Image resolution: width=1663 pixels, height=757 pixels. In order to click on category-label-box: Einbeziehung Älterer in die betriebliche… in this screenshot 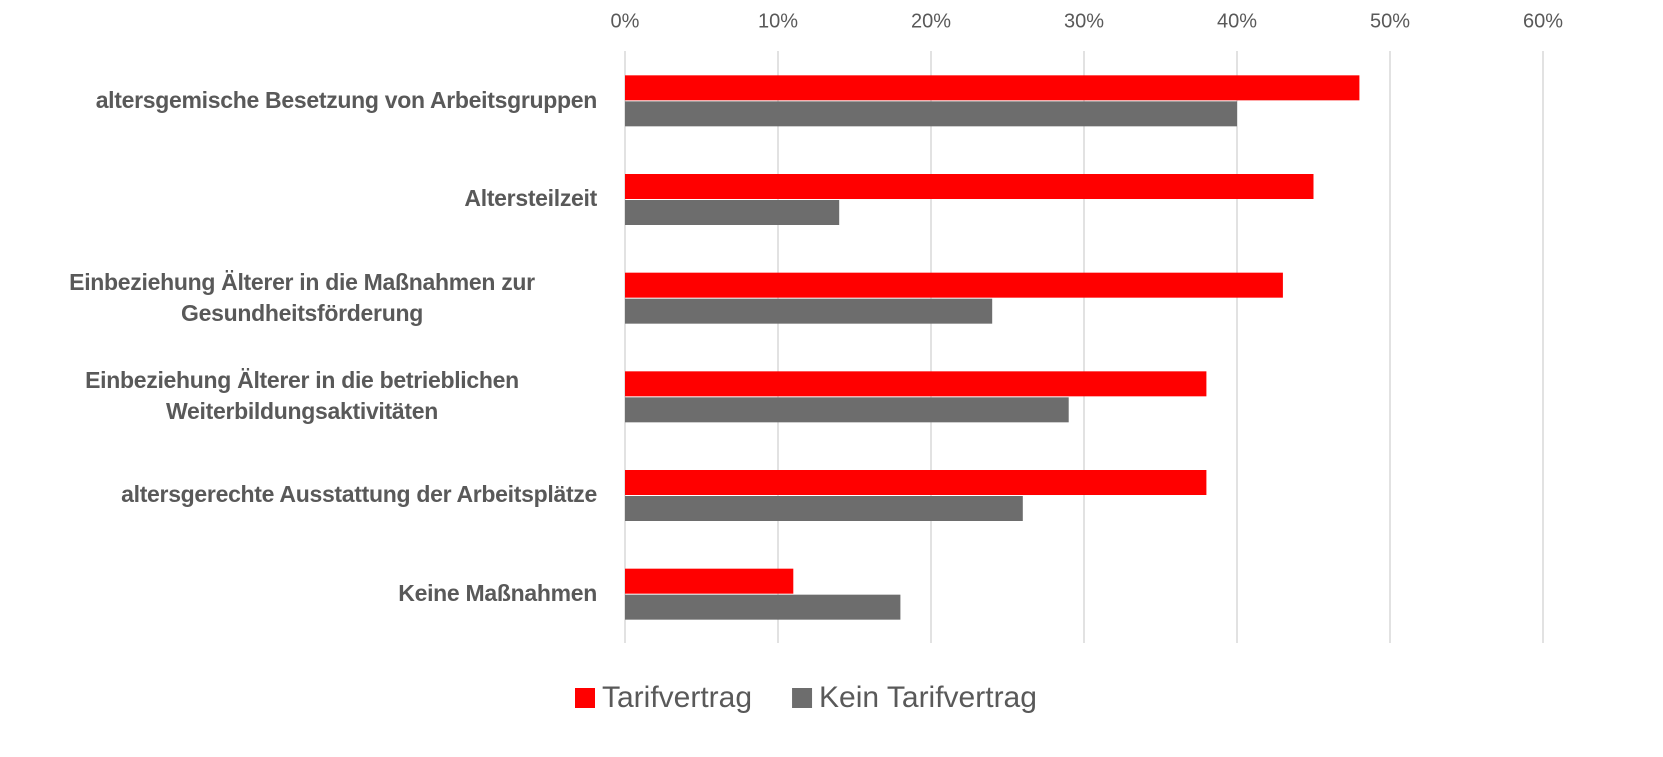, I will do `click(298, 396)`.